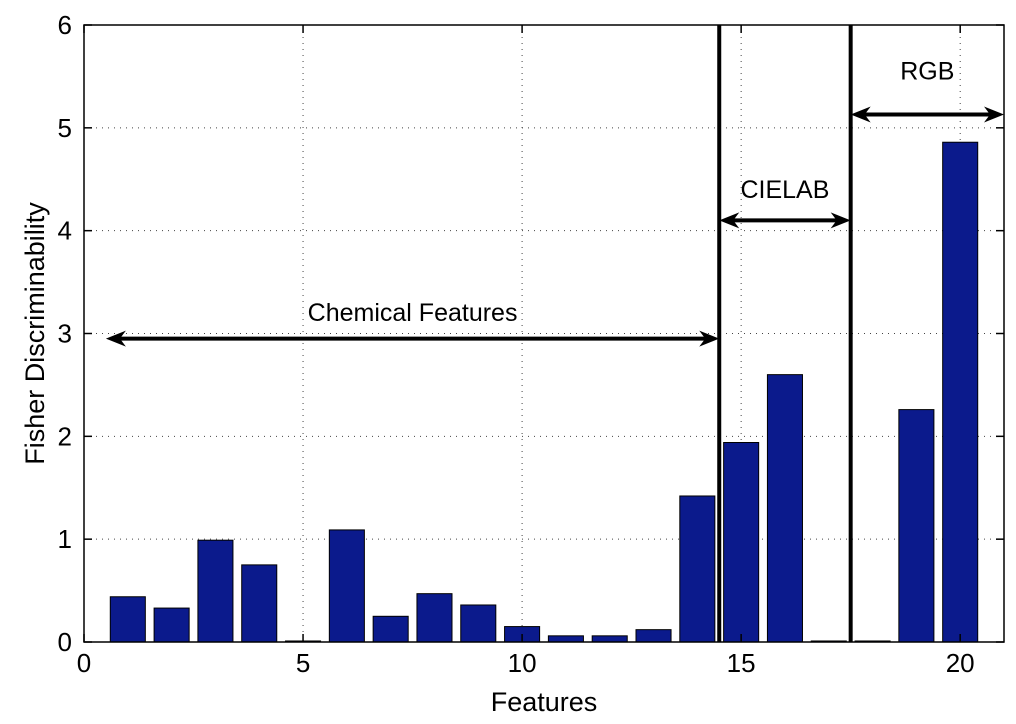 Image resolution: width=1016 pixels, height=724 pixels. Describe the element at coordinates (960, 663) in the screenshot. I see `x-tick-label: 20` at that location.